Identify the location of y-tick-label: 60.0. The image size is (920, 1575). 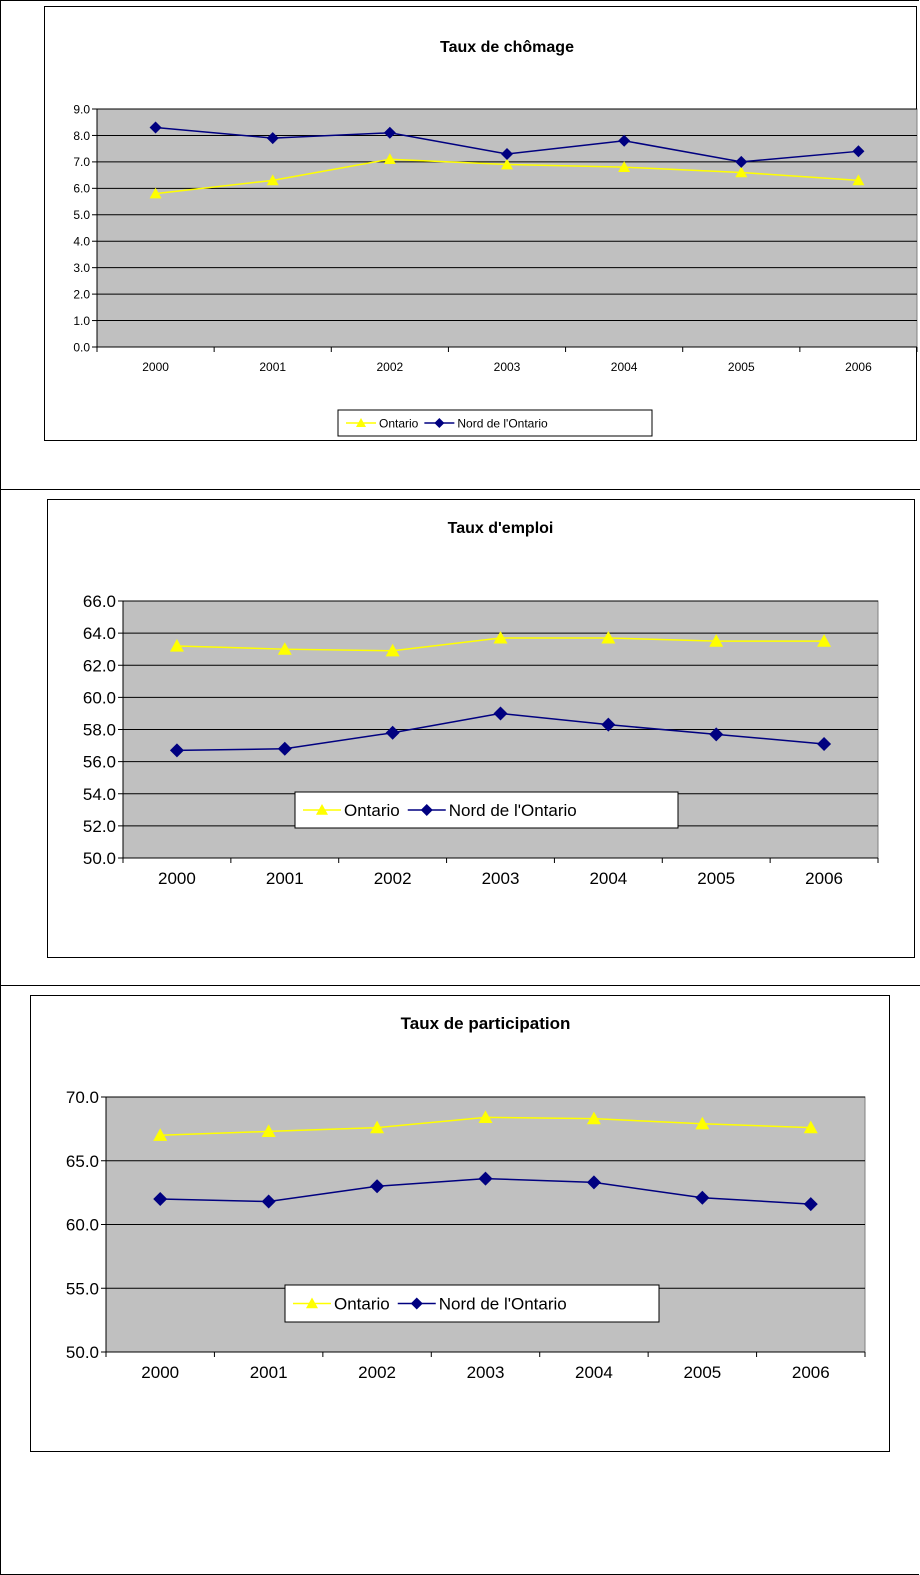
(82, 1225).